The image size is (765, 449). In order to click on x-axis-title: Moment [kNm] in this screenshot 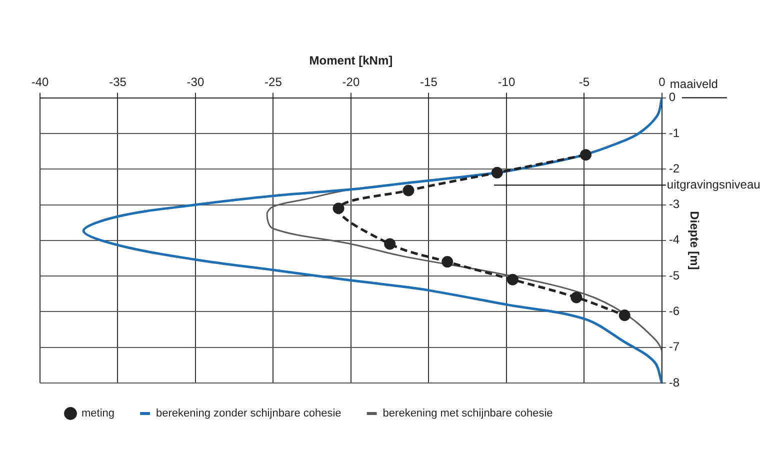, I will do `click(351, 61)`.